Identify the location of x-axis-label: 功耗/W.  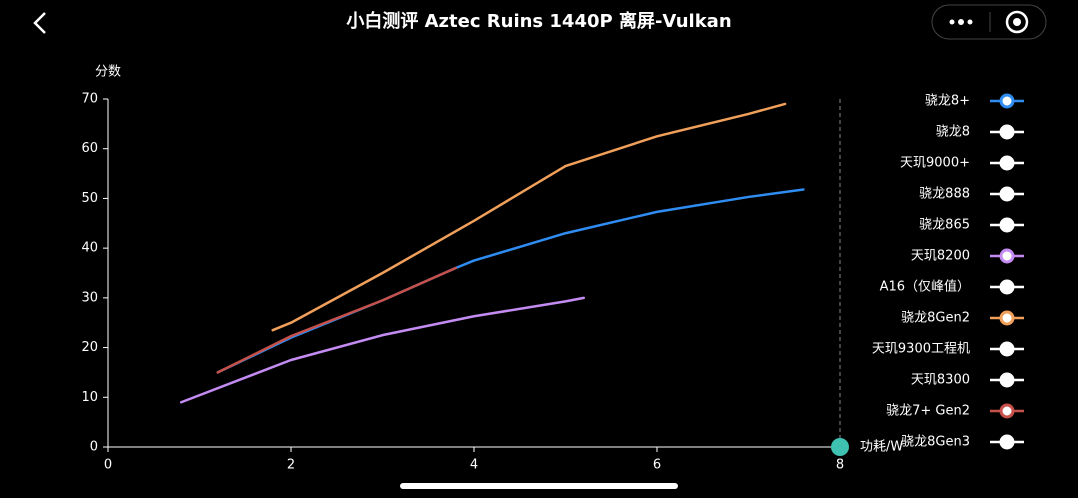
(881, 447).